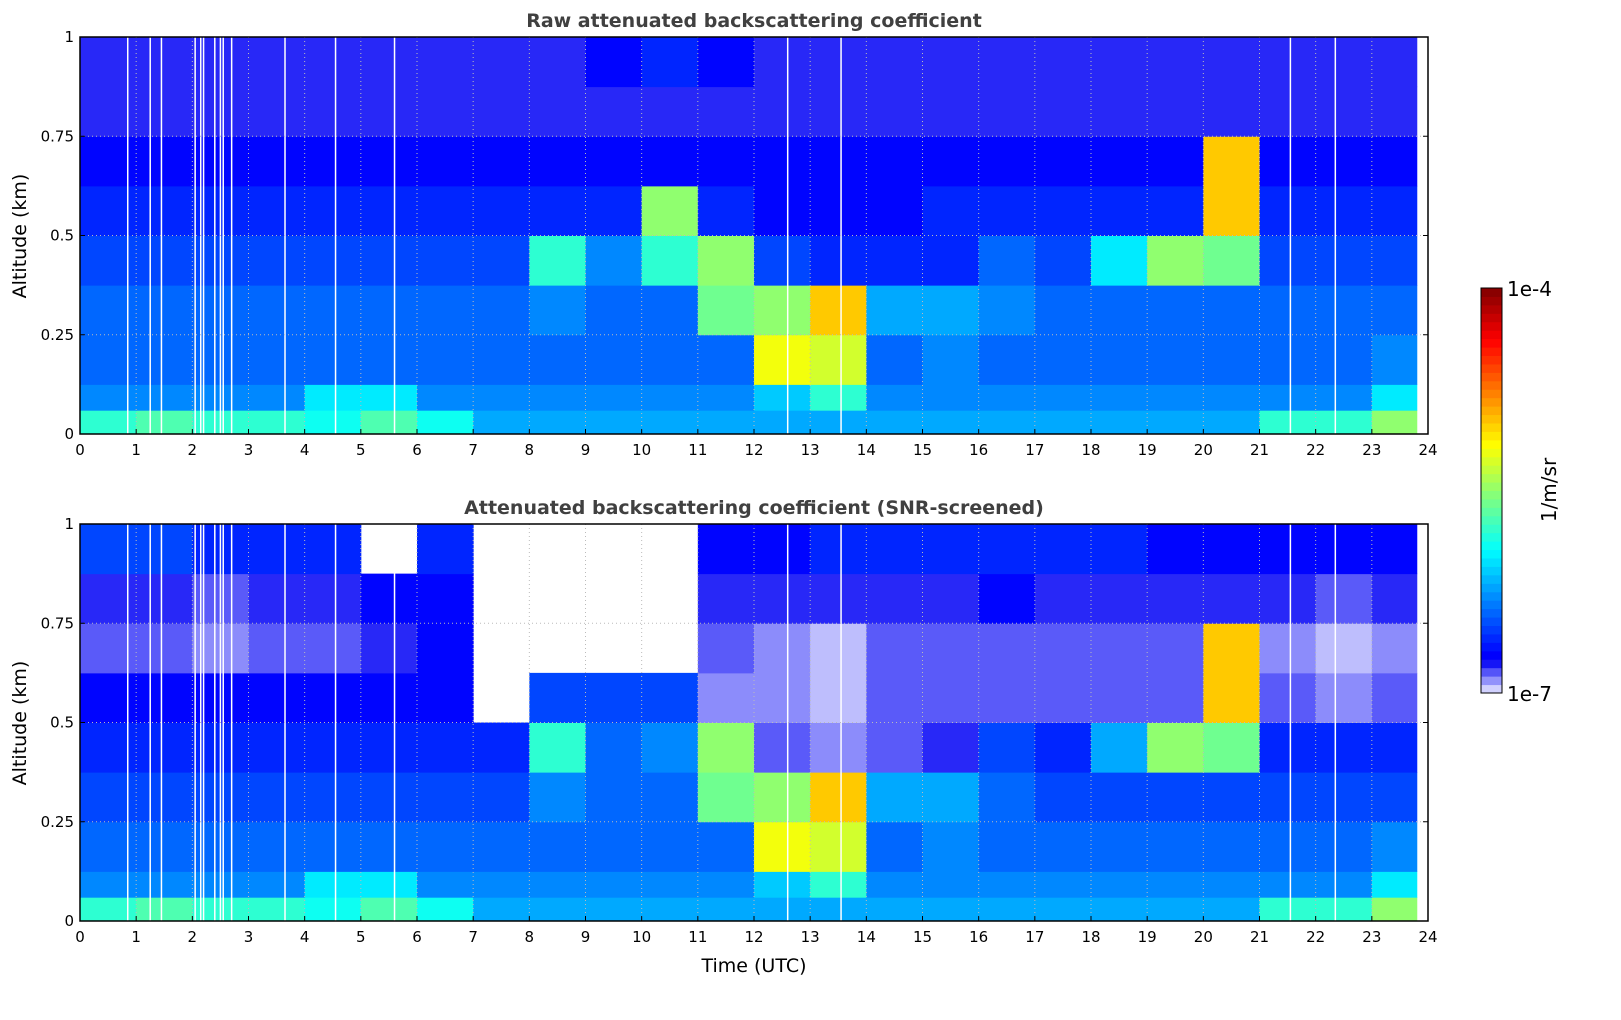 The image size is (1621, 1020). What do you see at coordinates (697, 450) in the screenshot?
I see `x-tick-label: 11` at bounding box center [697, 450].